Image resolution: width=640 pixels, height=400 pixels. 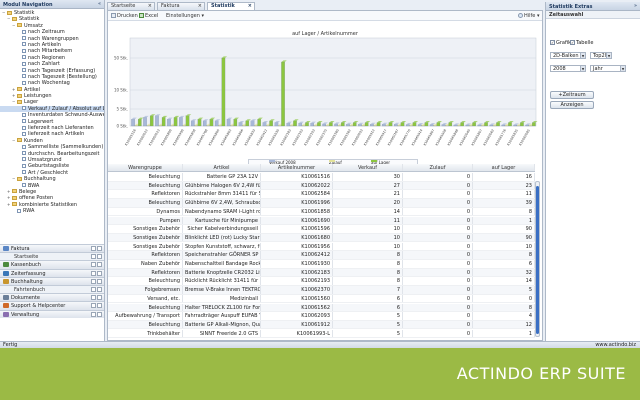 What do you see at coordinates (601, 55) in the screenshot?
I see `top-select: Top20 ▼` at bounding box center [601, 55].